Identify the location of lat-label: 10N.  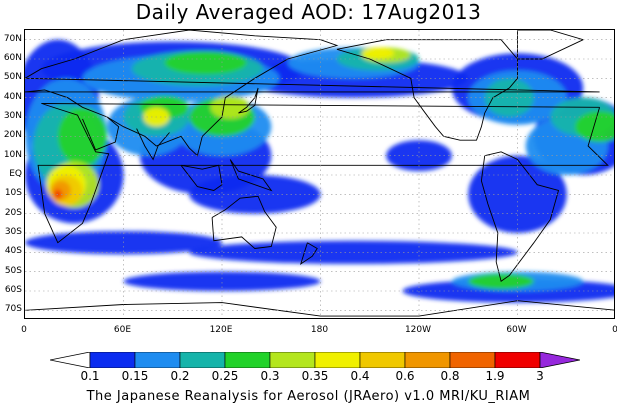
(12, 154).